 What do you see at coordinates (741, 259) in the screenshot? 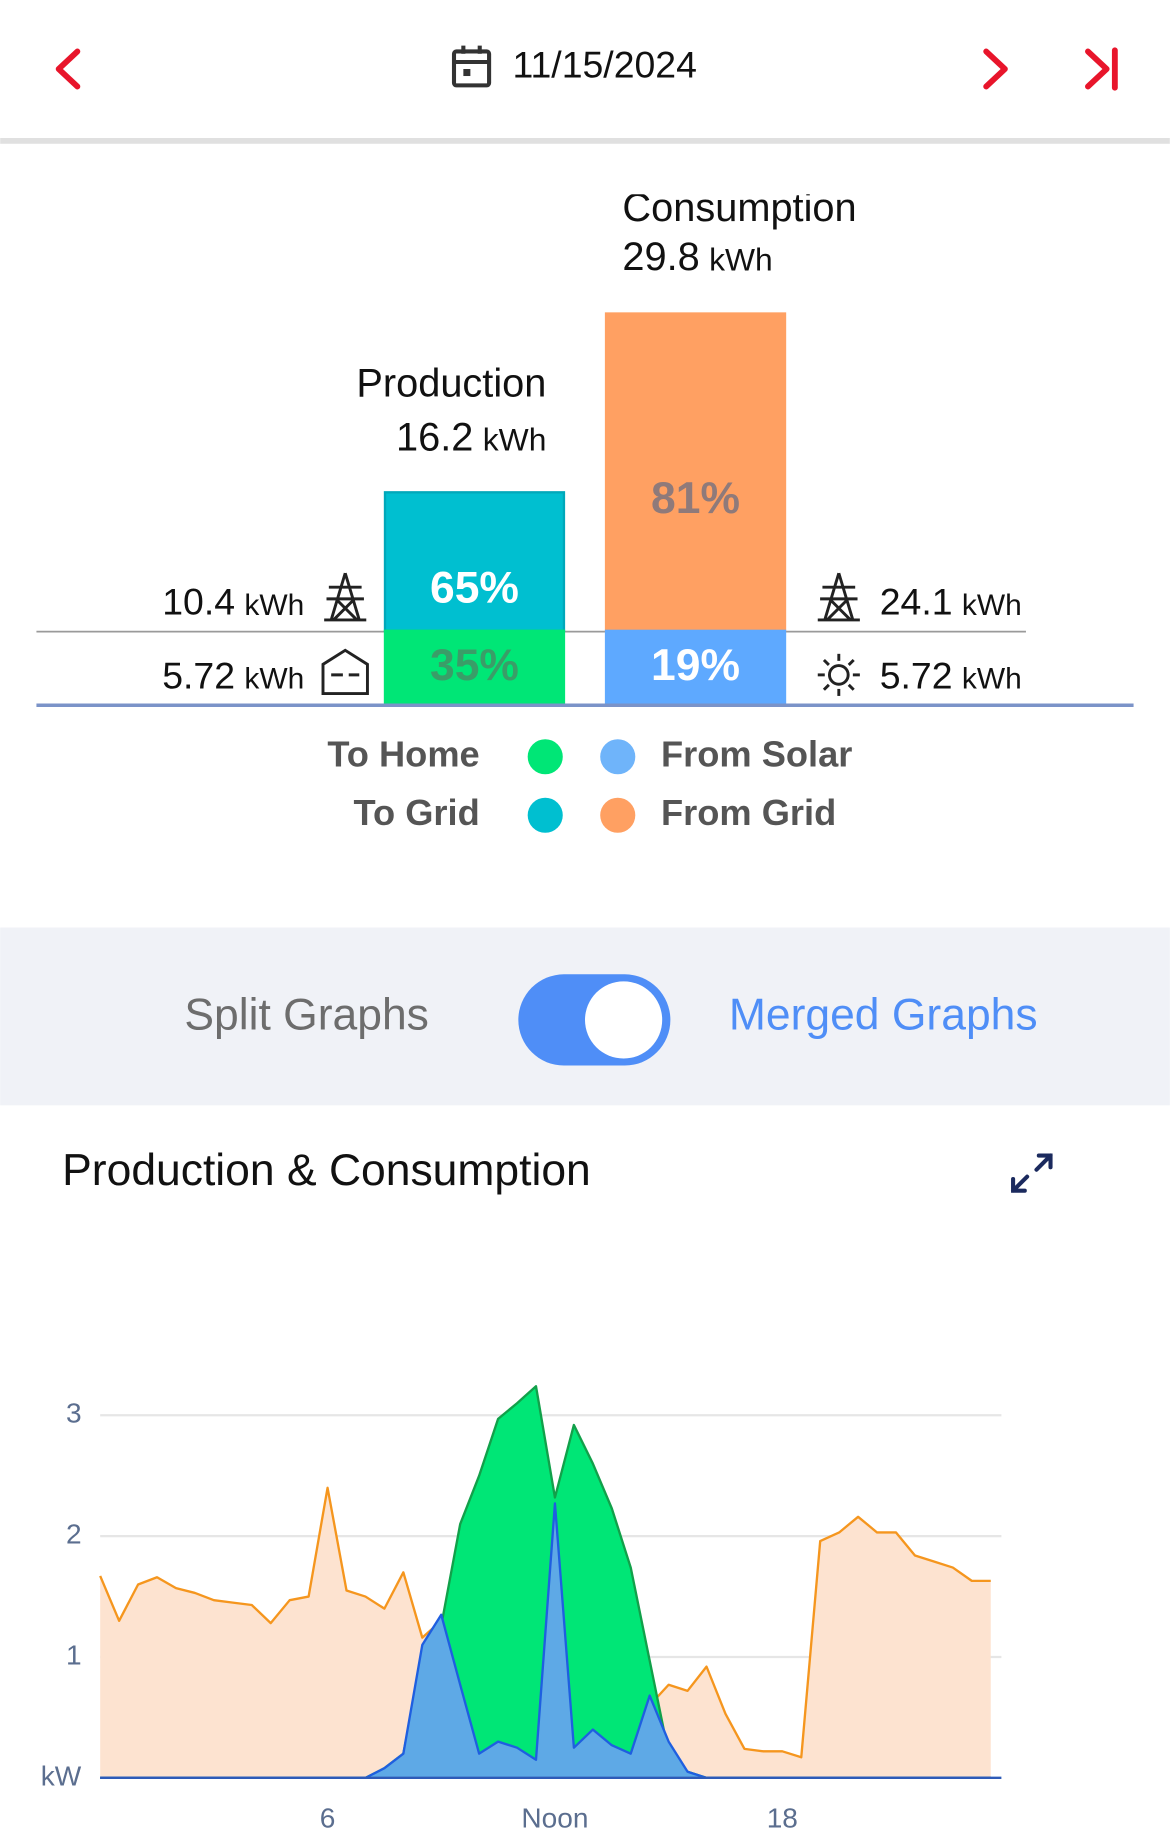
I see `consumption-total-unit: kWh` at bounding box center [741, 259].